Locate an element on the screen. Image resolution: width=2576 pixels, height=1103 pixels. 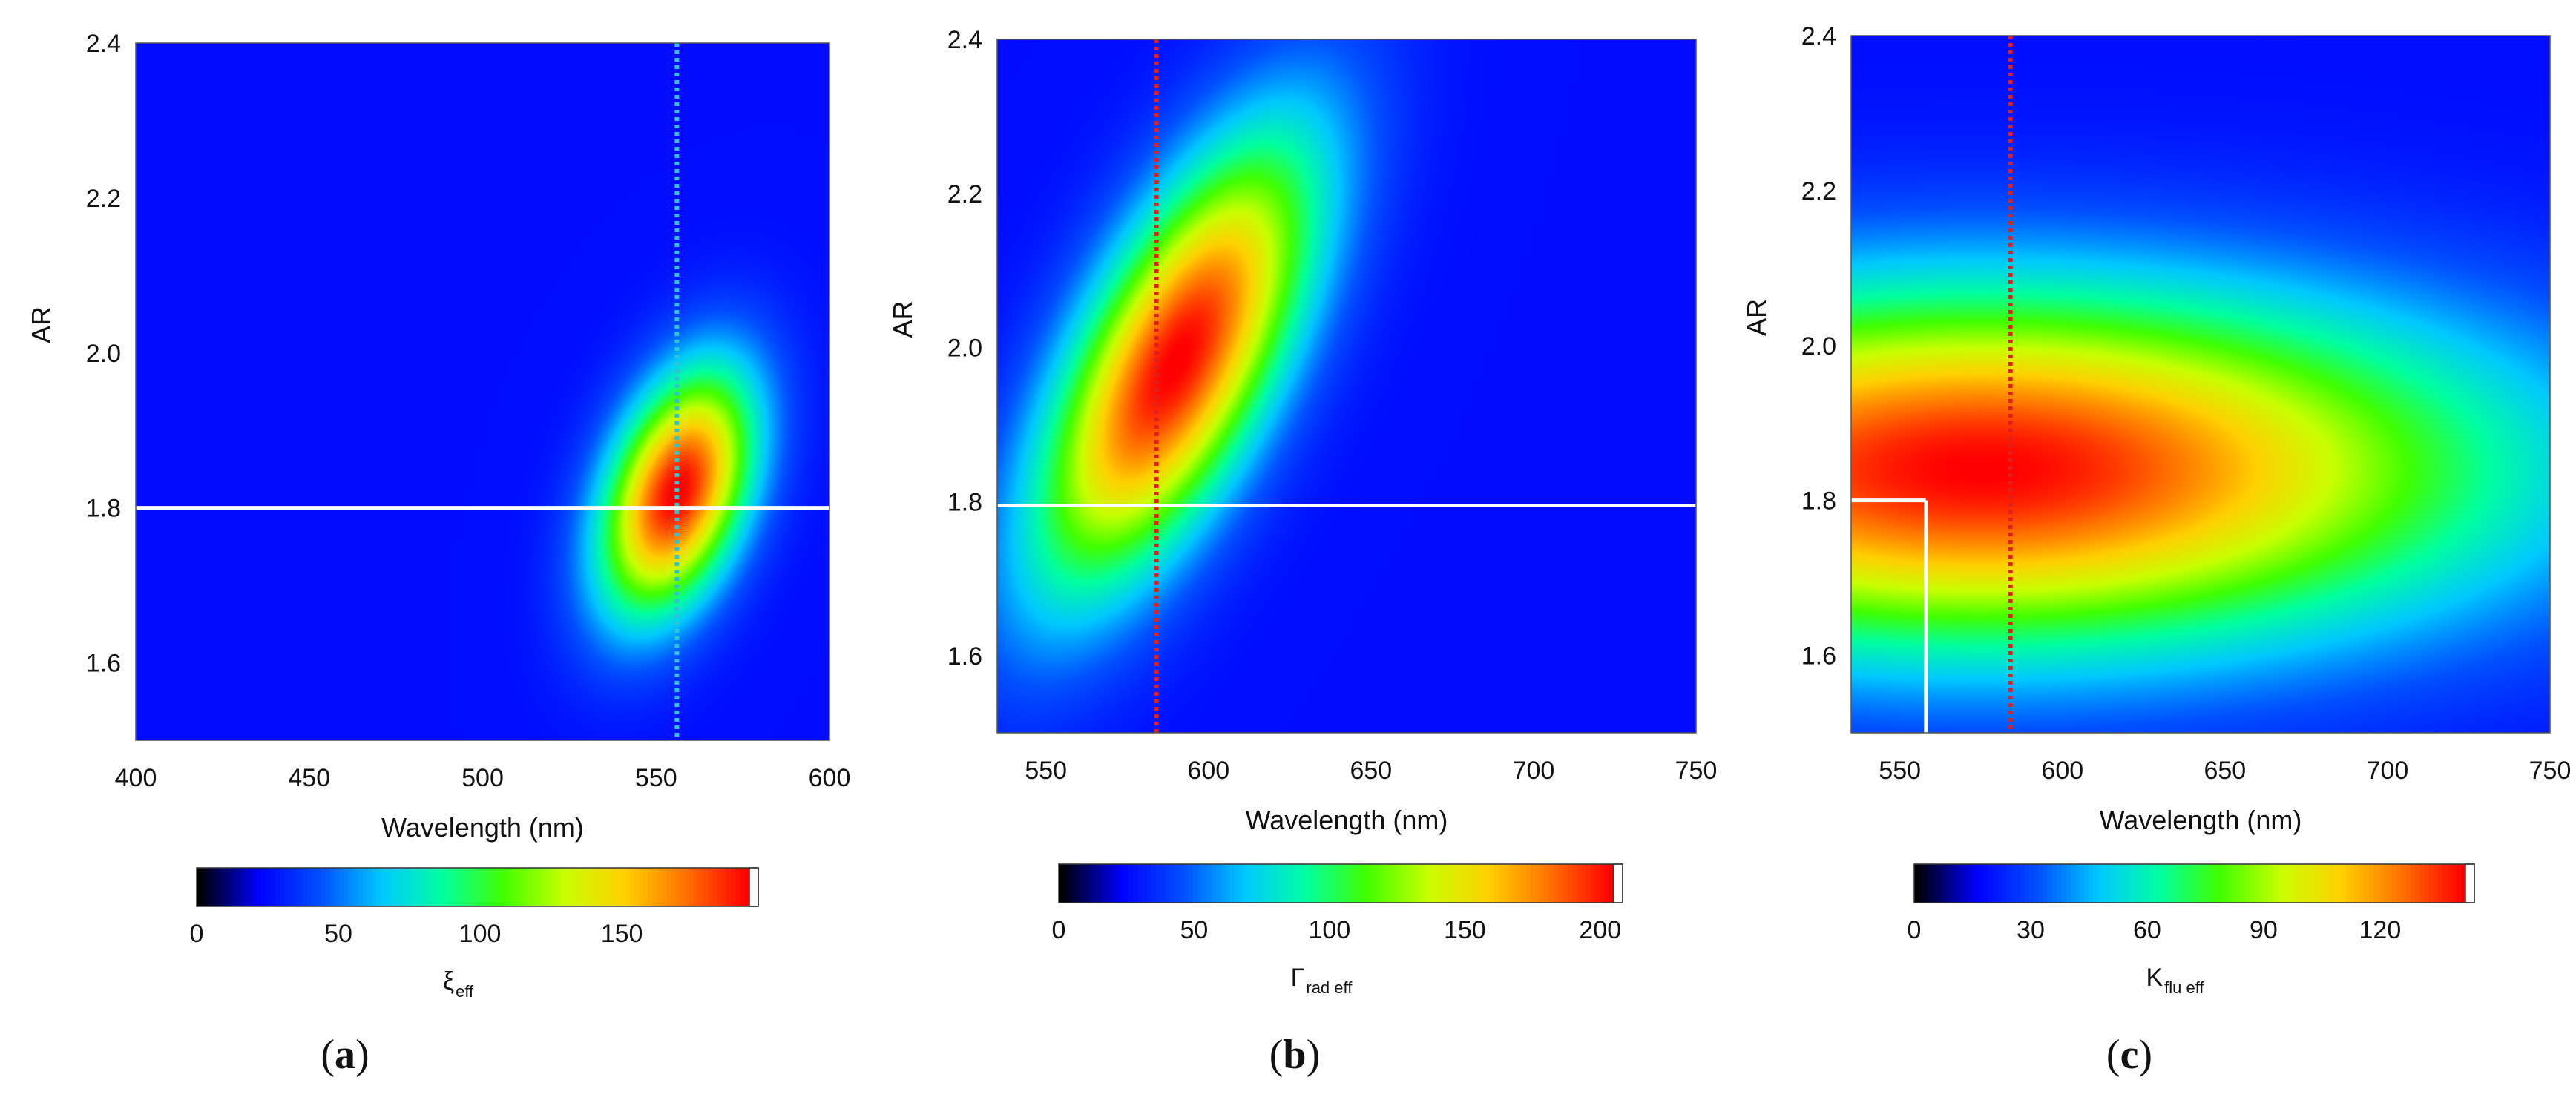
colorbar-tick-label: 200 is located at coordinates (1600, 930).